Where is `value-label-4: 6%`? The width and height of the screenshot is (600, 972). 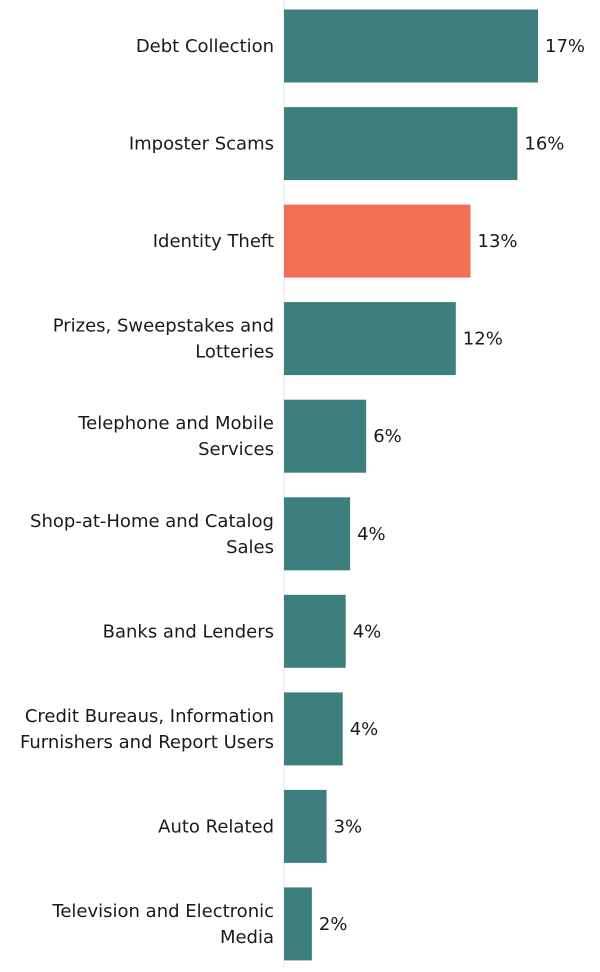
value-label-4: 6% is located at coordinates (387, 436).